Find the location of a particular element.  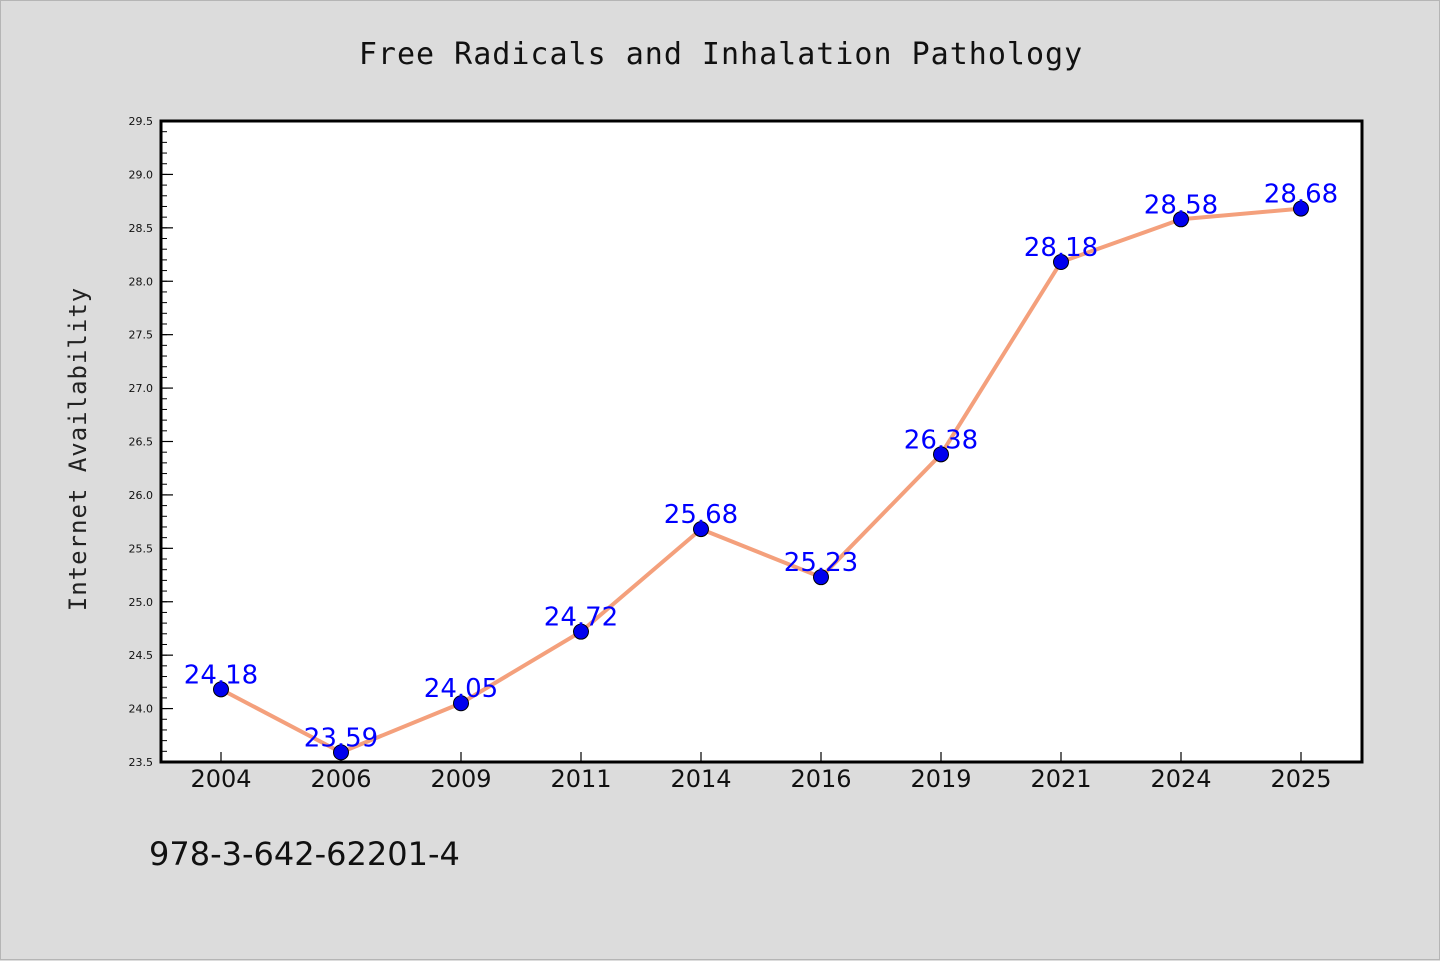

data-label: 25.68 is located at coordinates (701, 515).